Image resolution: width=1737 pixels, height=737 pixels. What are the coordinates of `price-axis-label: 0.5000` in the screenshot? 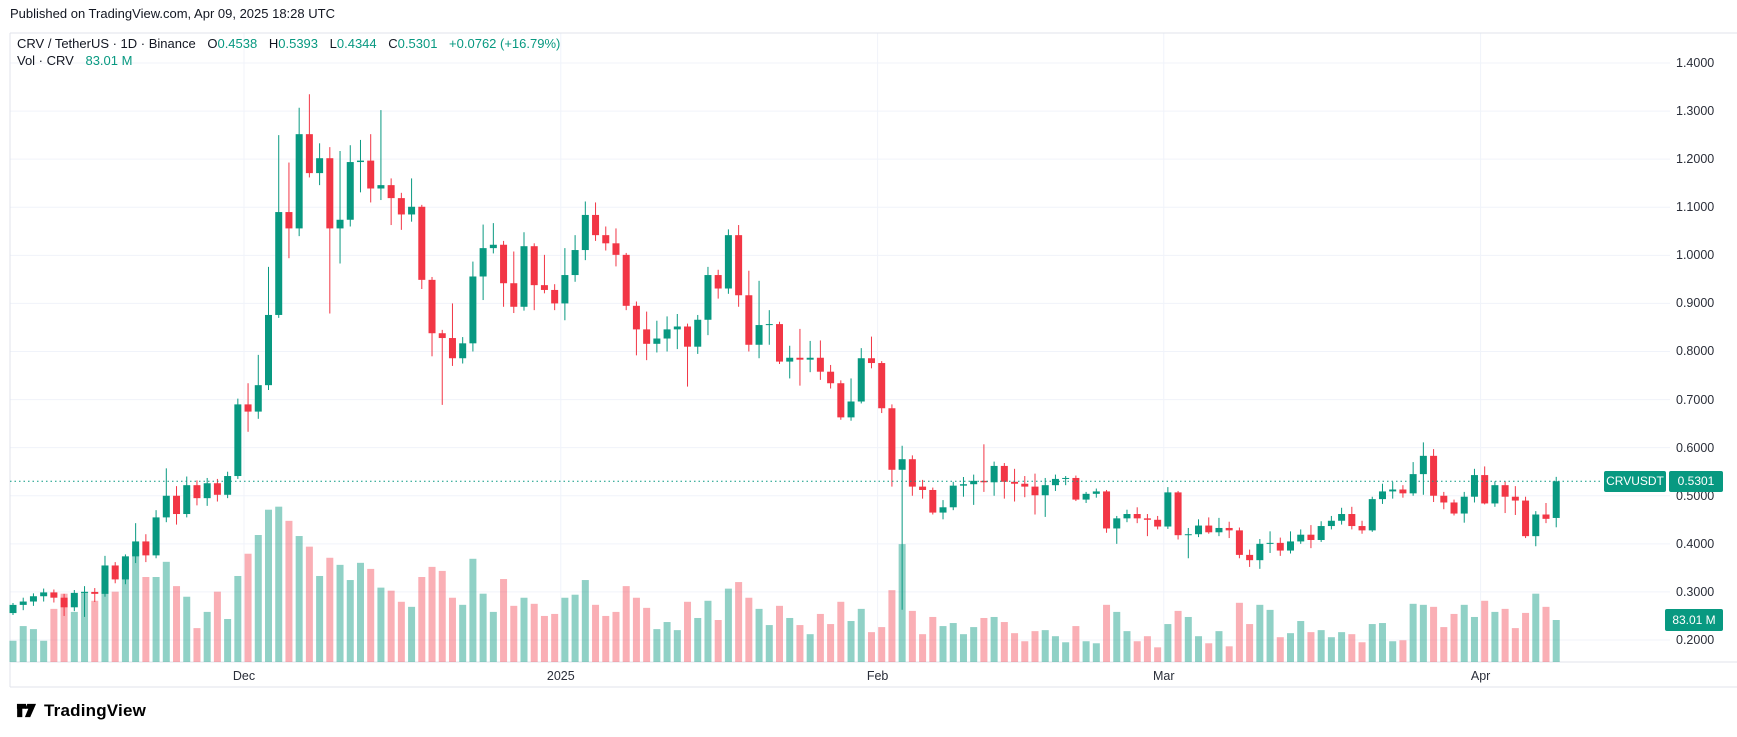 It's located at (1695, 495).